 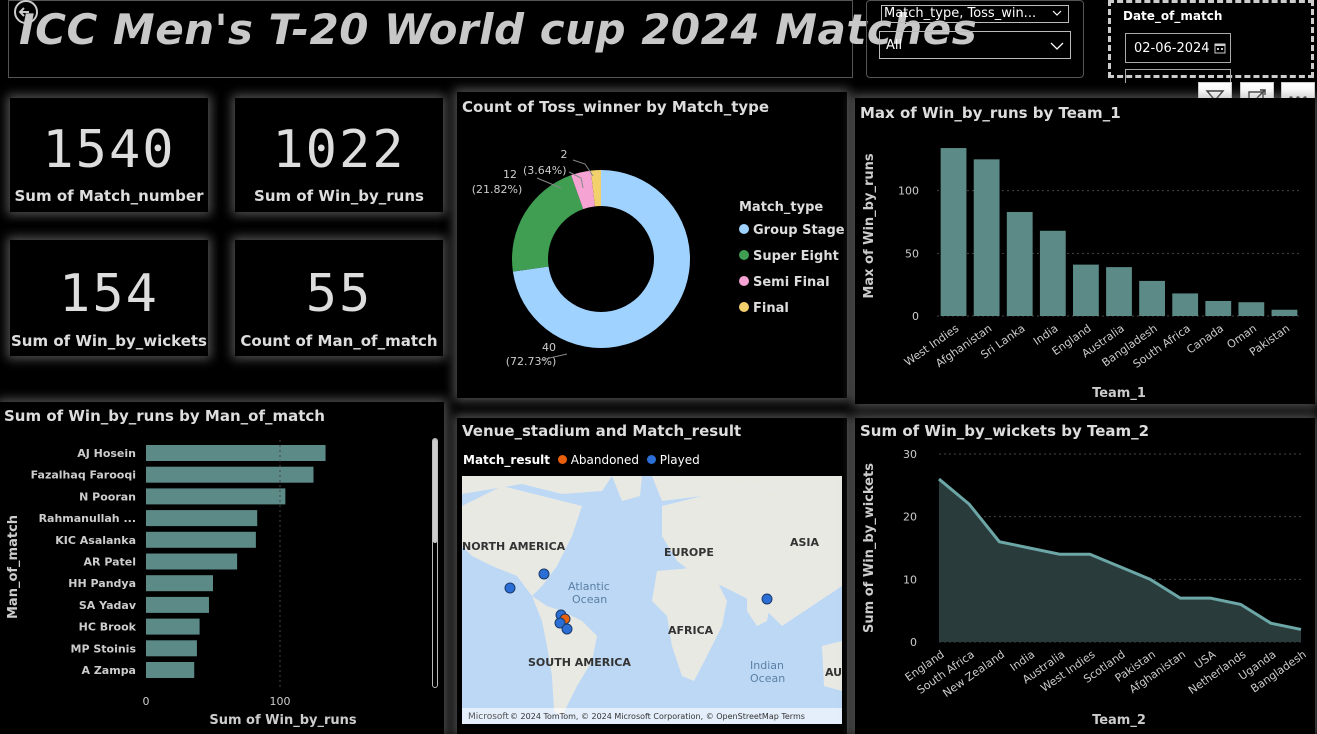 What do you see at coordinates (912, 253) in the screenshot?
I see `y-tick-label: 50` at bounding box center [912, 253].